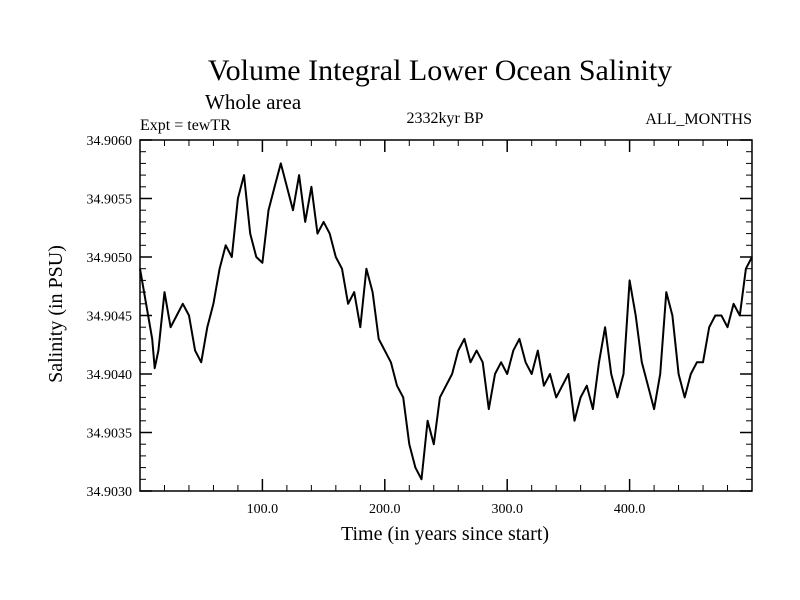  Describe the element at coordinates (185, 125) in the screenshot. I see `experiment-label: Expt = tewTR` at that location.